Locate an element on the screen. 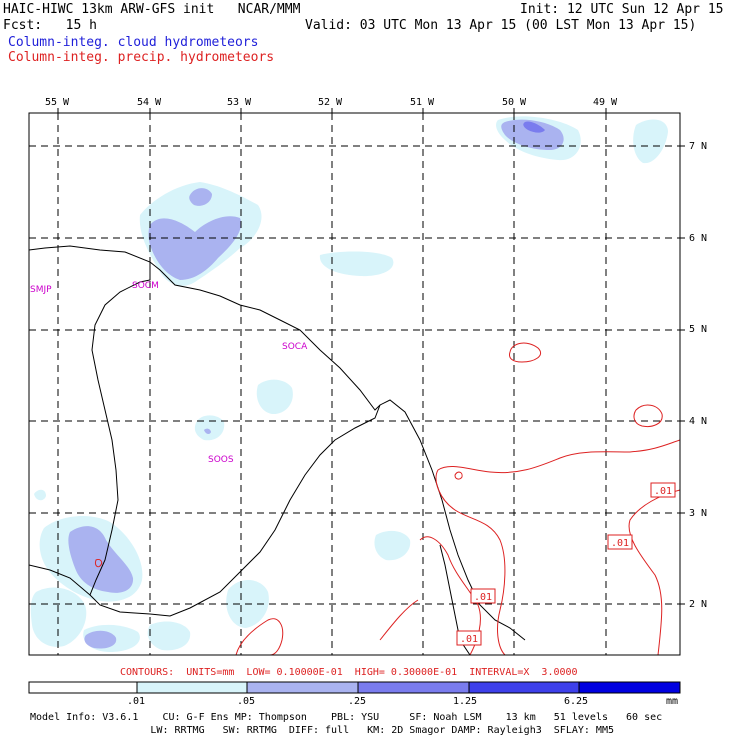 The width and height of the screenshot is (740, 740). station-label: SOCA is located at coordinates (295, 347).